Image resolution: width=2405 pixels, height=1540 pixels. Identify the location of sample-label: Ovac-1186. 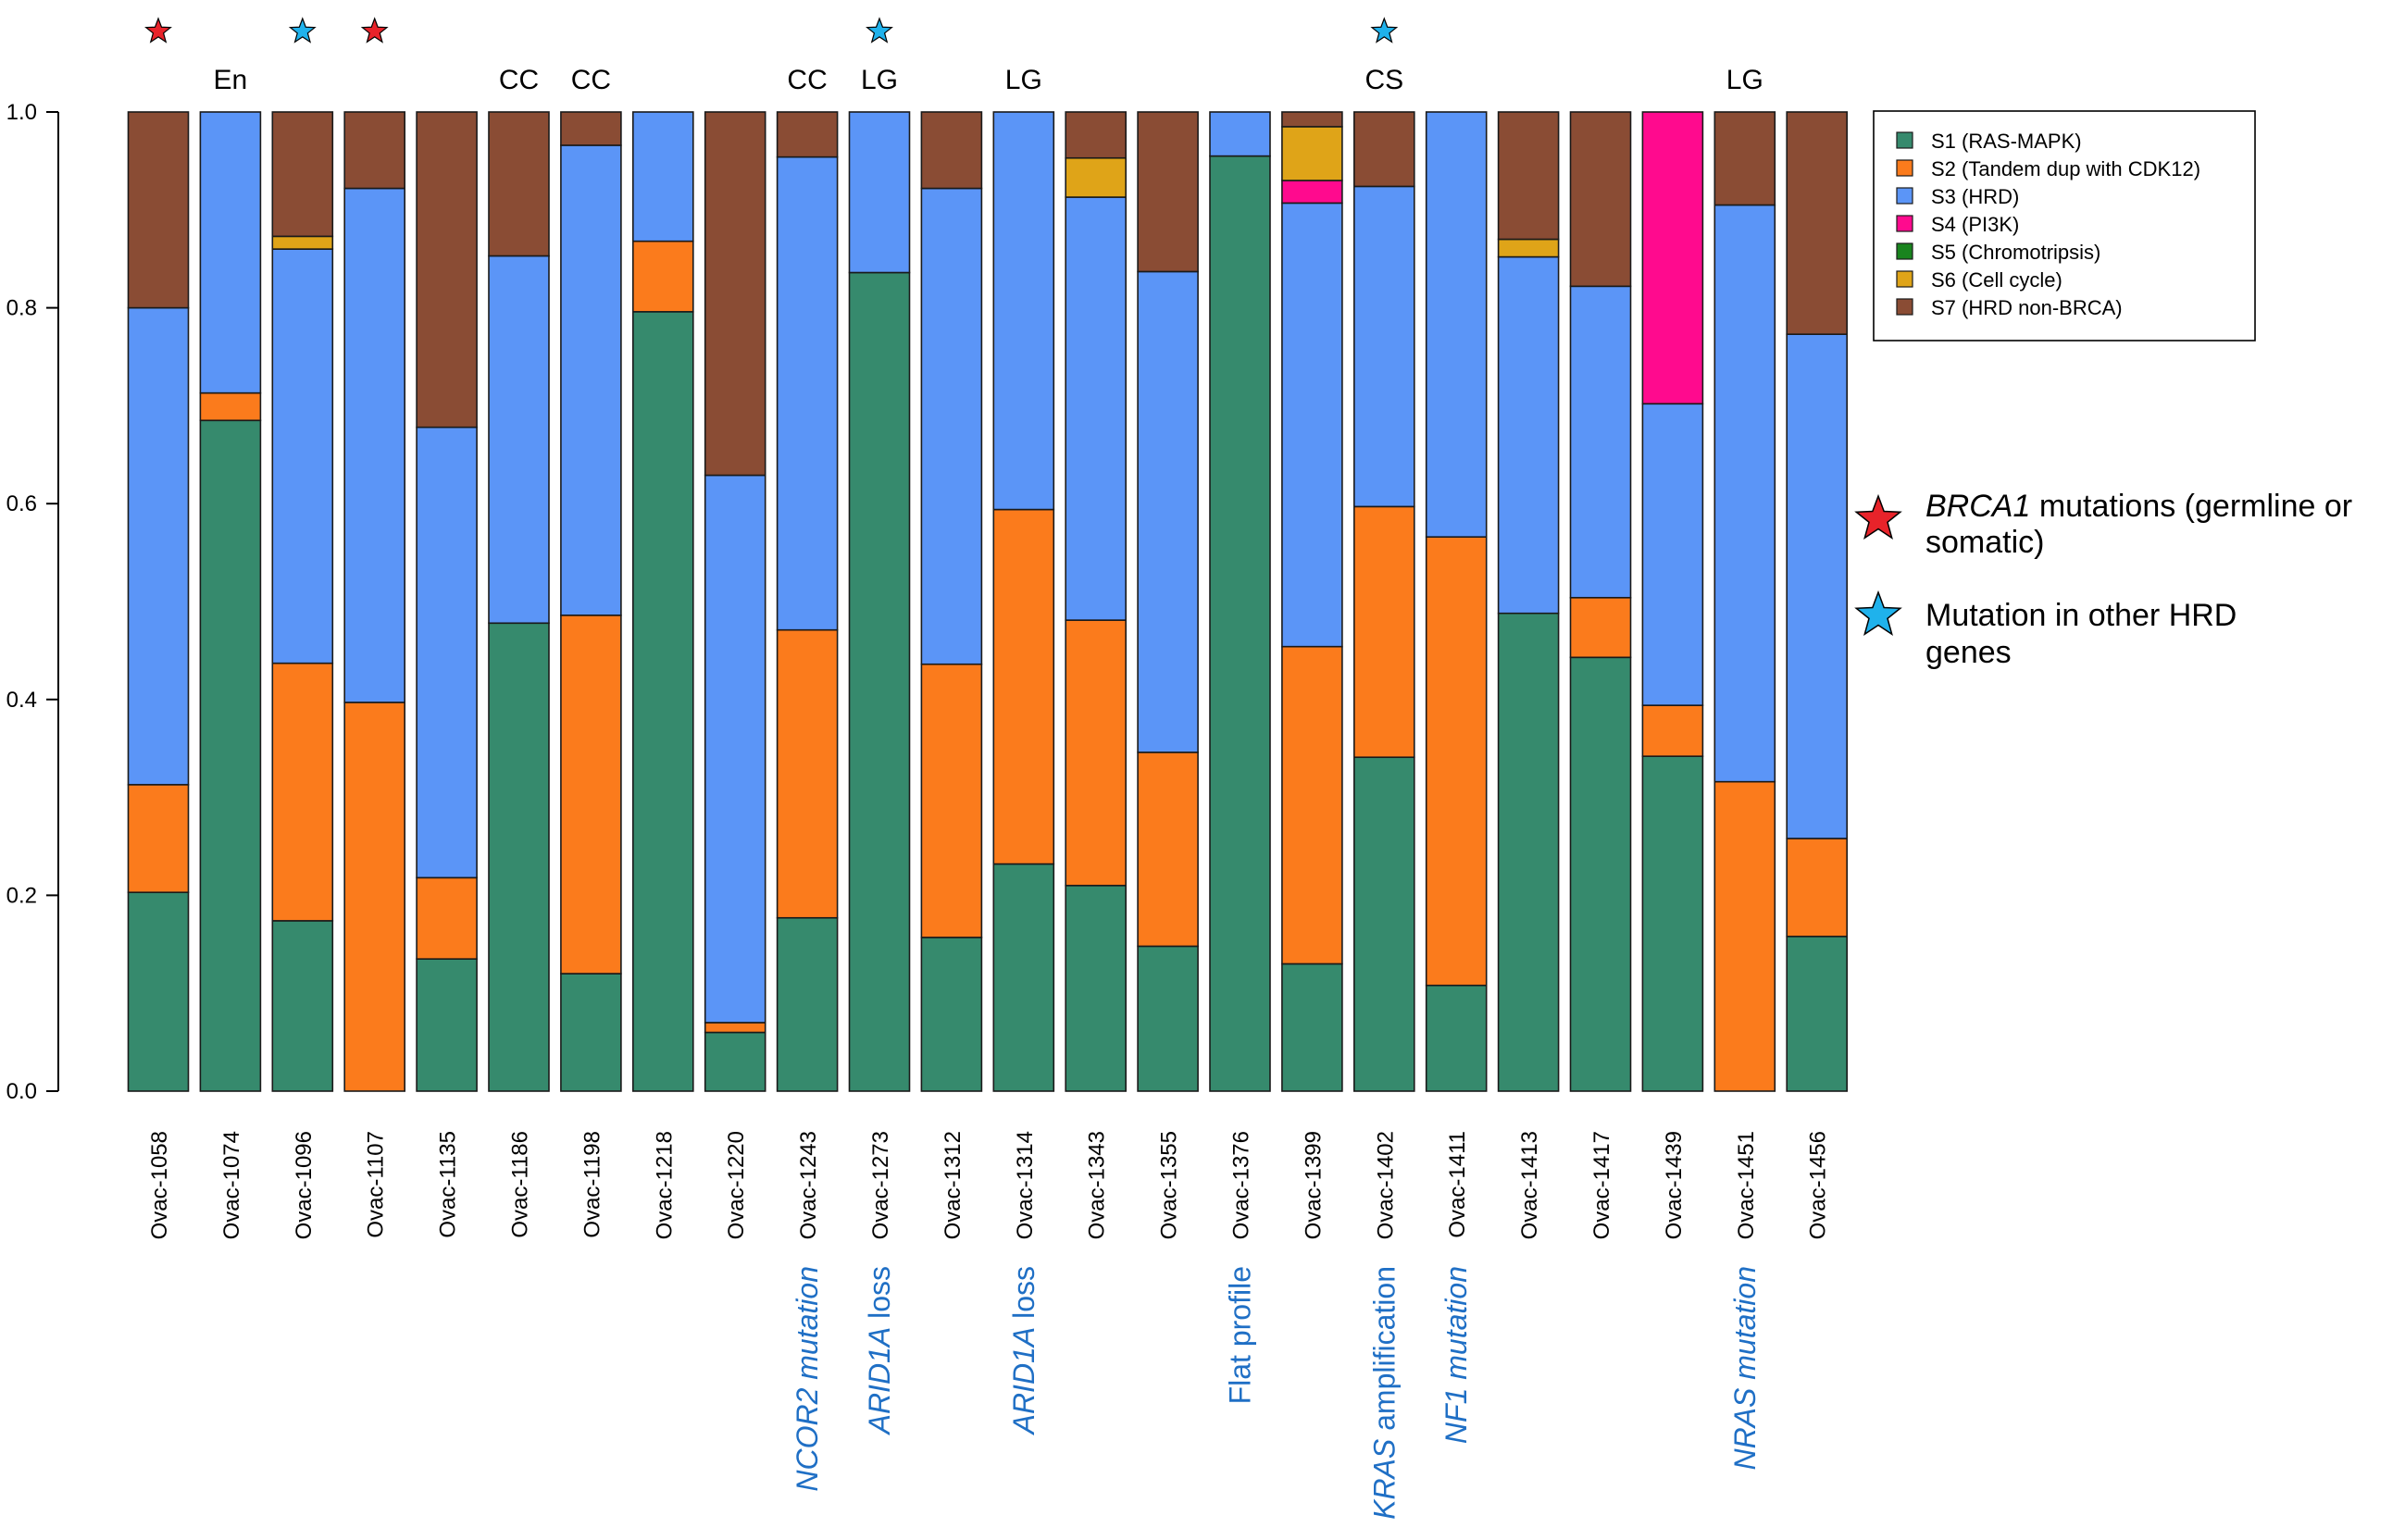
(520, 1184).